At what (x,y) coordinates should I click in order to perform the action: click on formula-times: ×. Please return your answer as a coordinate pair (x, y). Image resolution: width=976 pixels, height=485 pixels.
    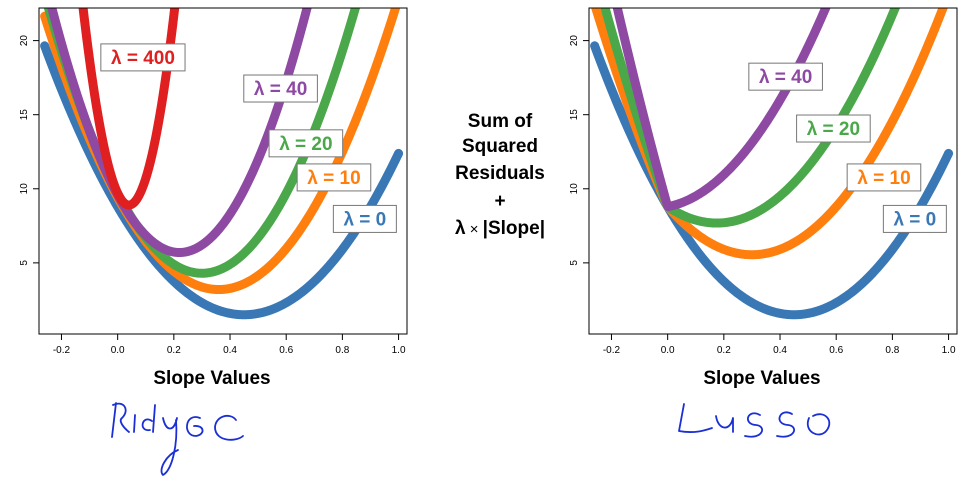
    Looking at the image, I should click on (474, 229).